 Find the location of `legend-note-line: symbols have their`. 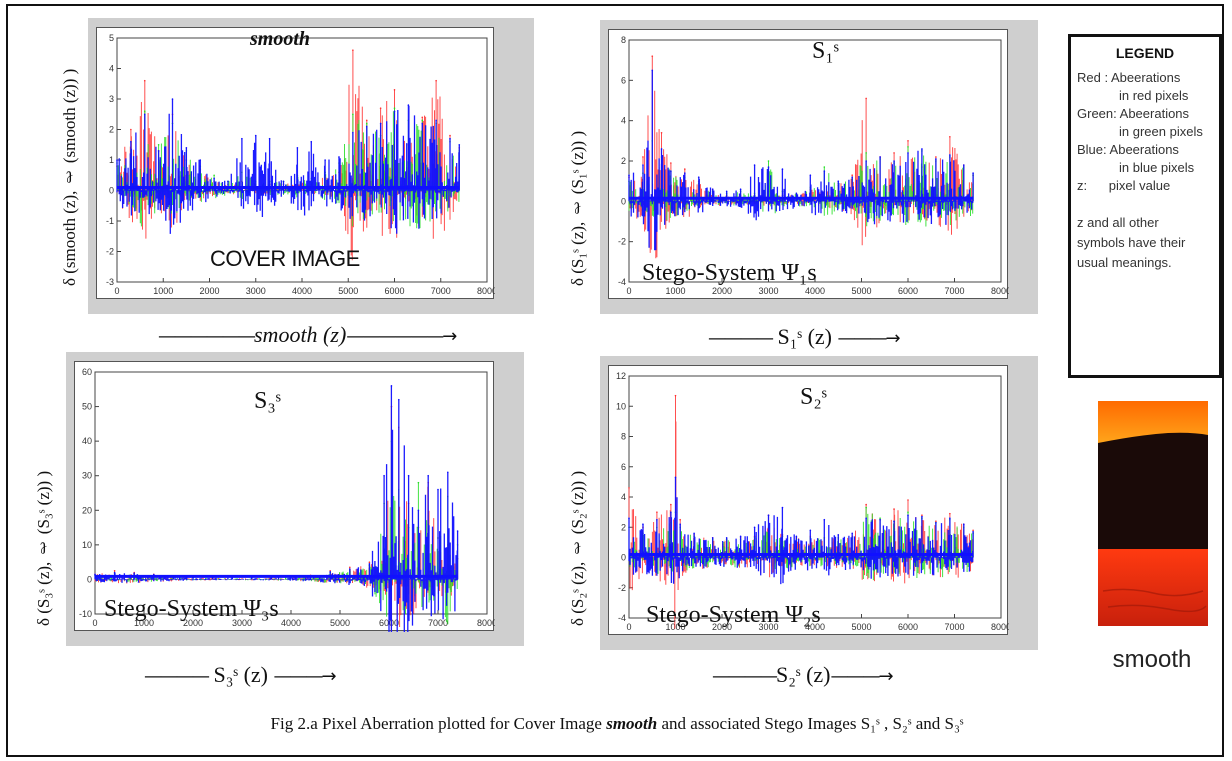

legend-note-line: symbols have their is located at coordinates (1131, 242).